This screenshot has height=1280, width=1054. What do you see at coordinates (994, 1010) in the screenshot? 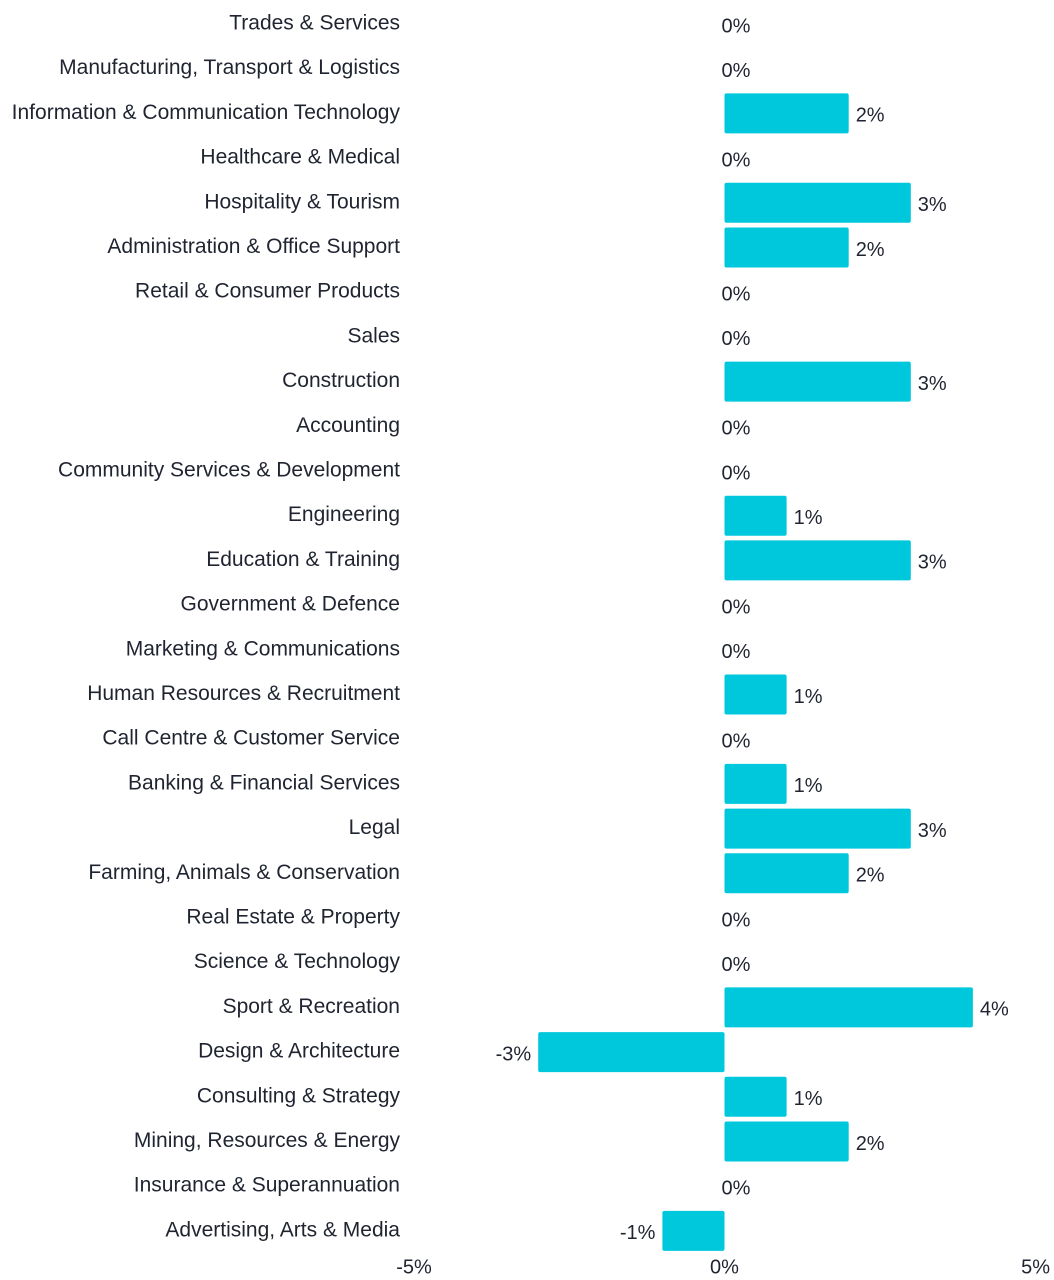
I see `value-label: 4%` at bounding box center [994, 1010].